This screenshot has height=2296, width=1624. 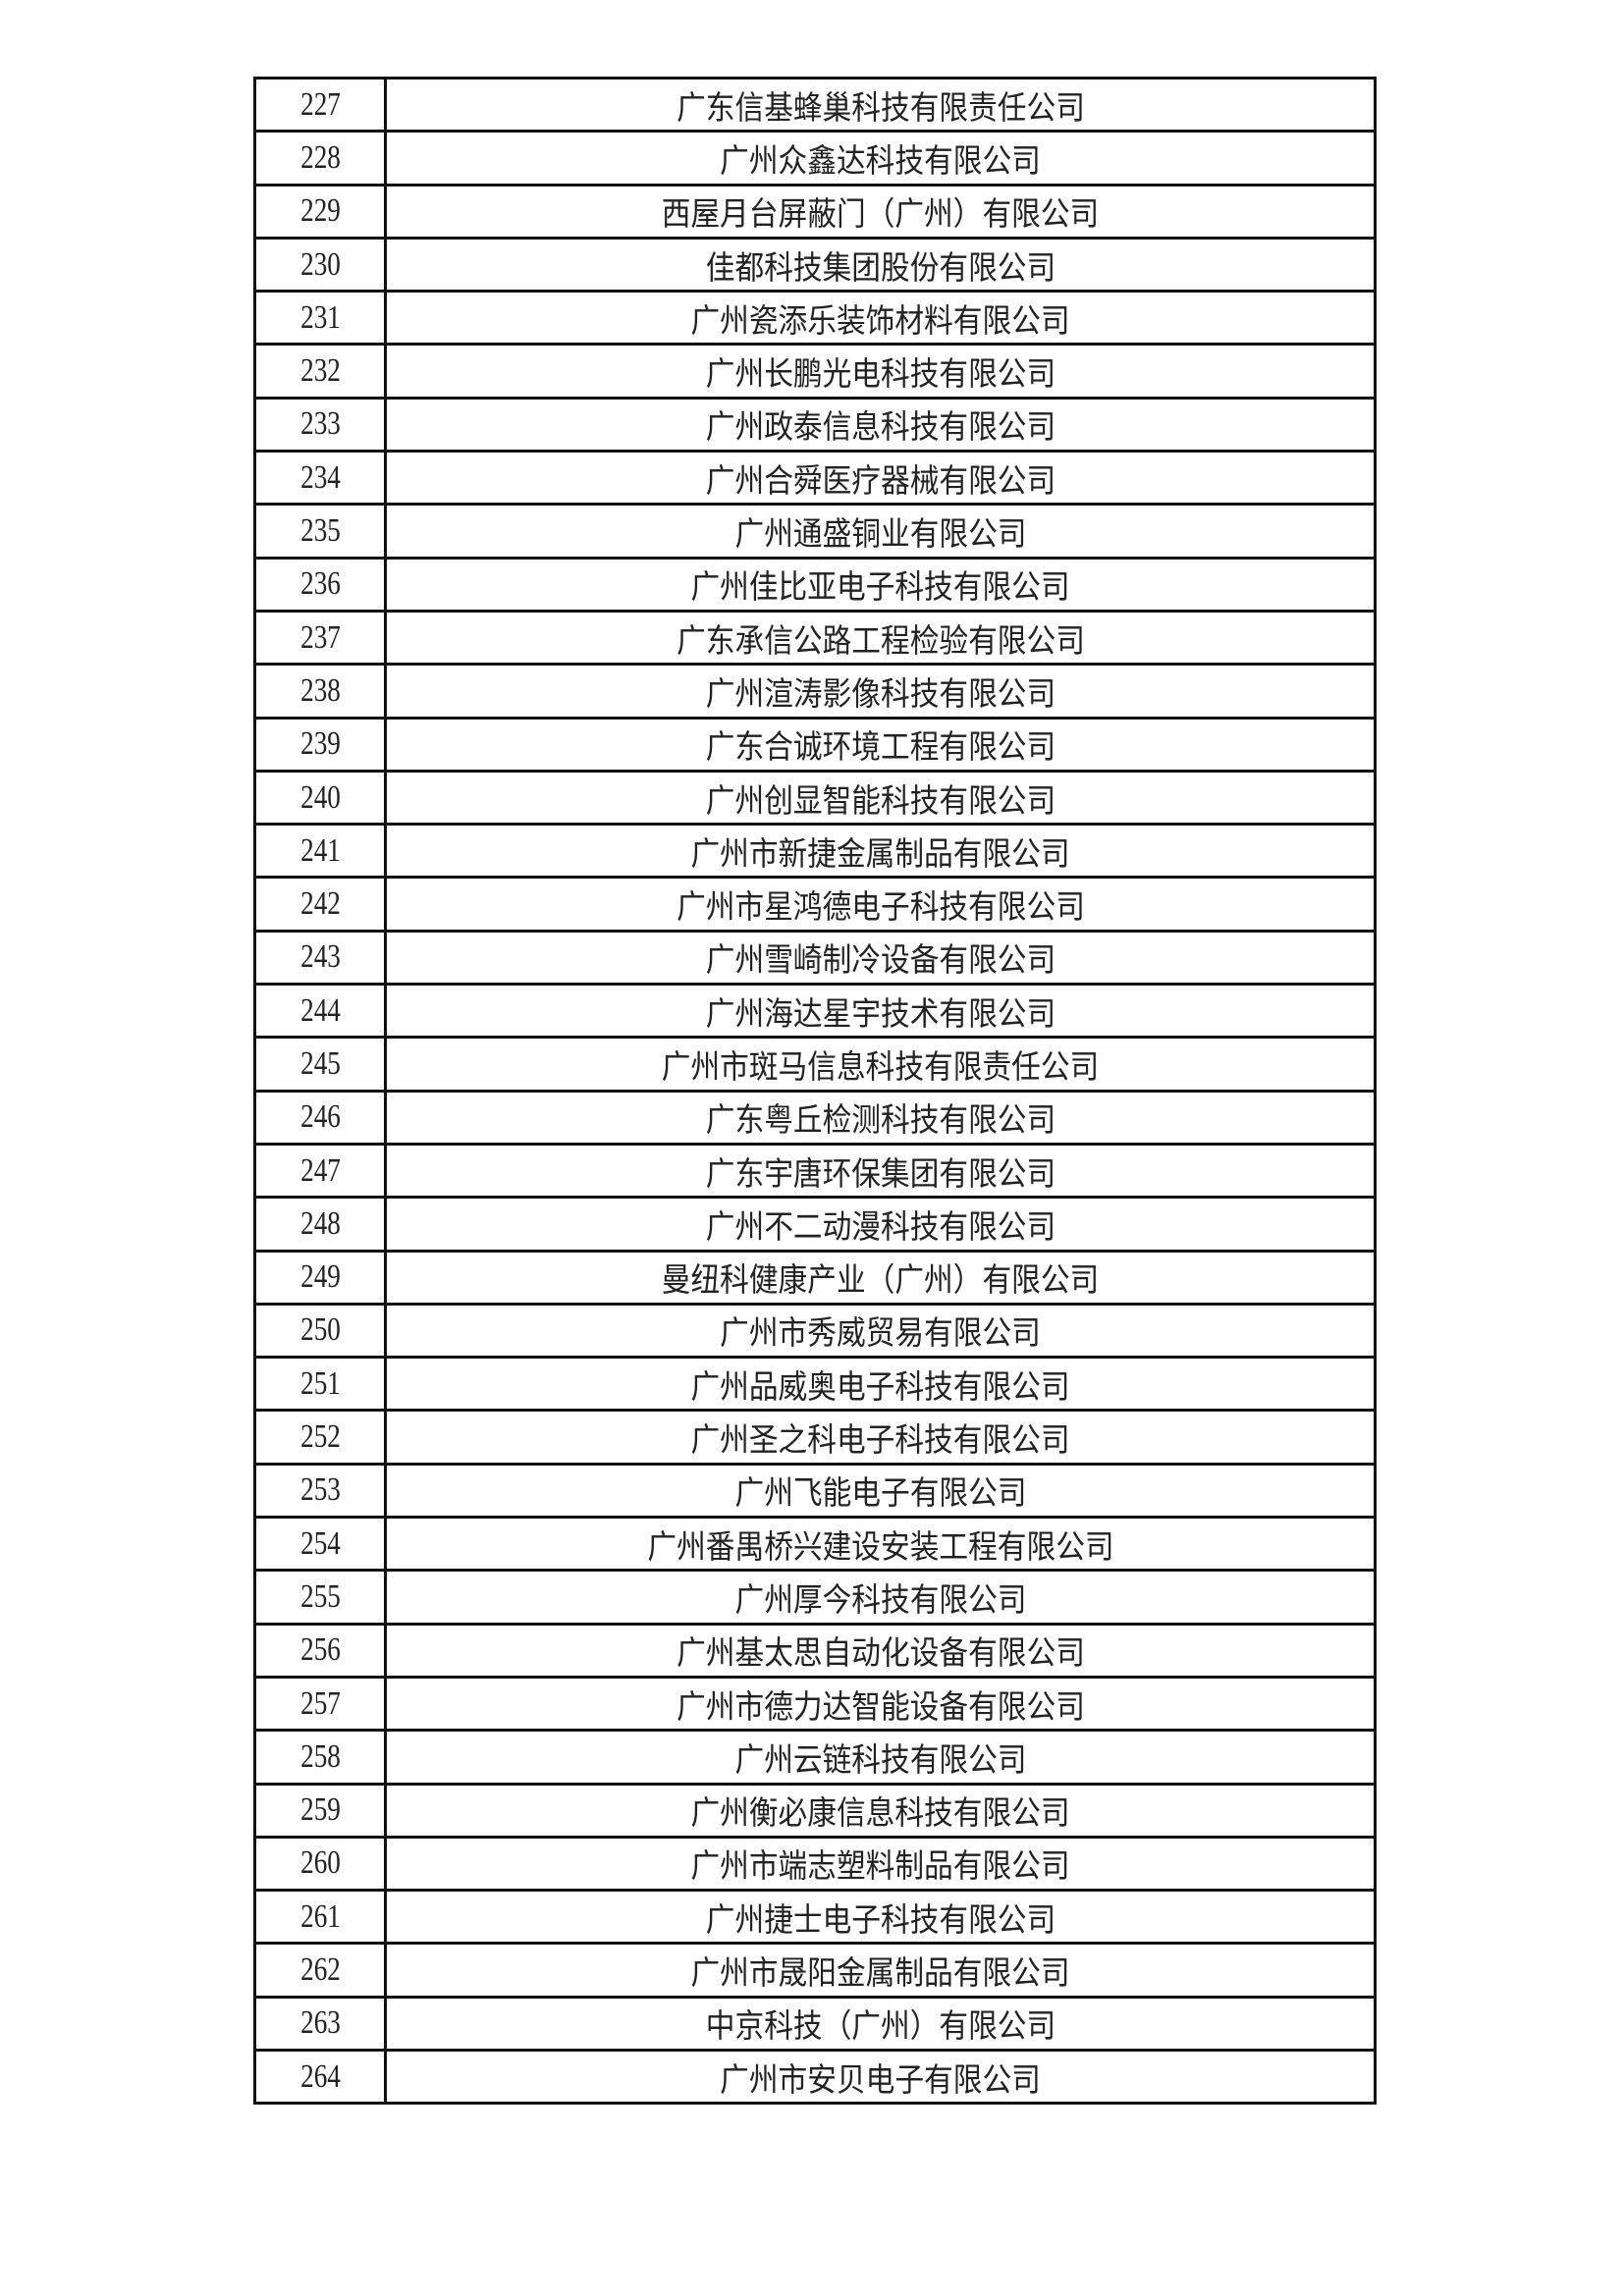 I want to click on company-name-cell: 西屋月台屏蔽门（广州）有限公司, so click(x=880, y=212).